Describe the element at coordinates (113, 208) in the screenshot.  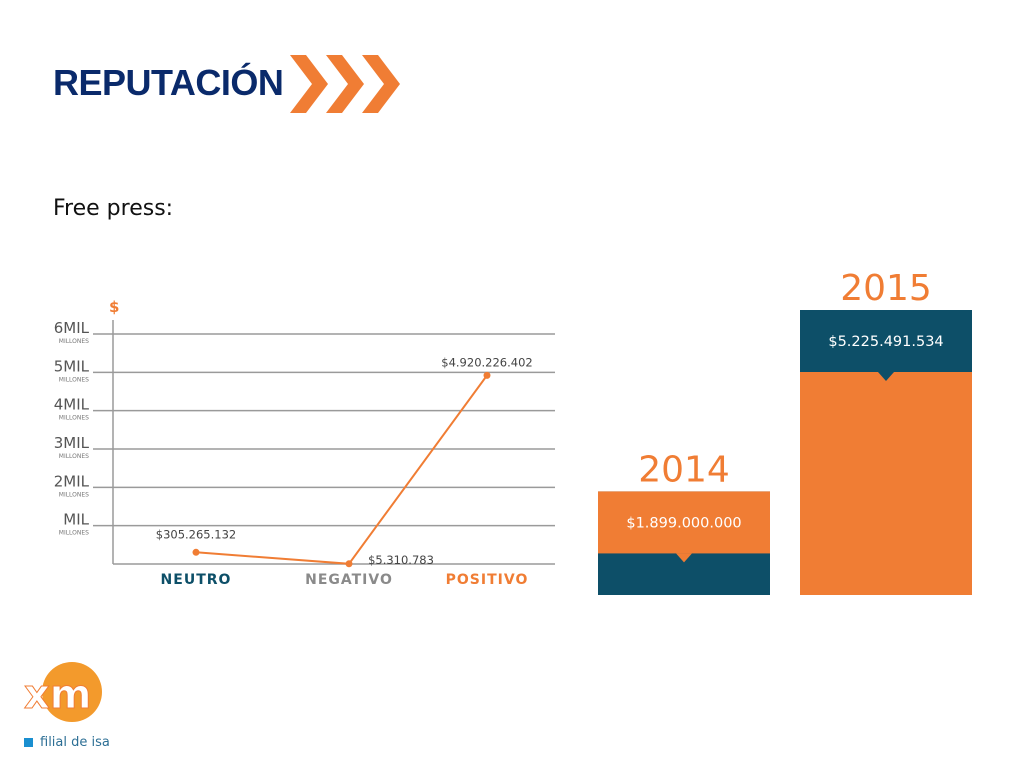
I see `section-subtitle: Free press:` at that location.